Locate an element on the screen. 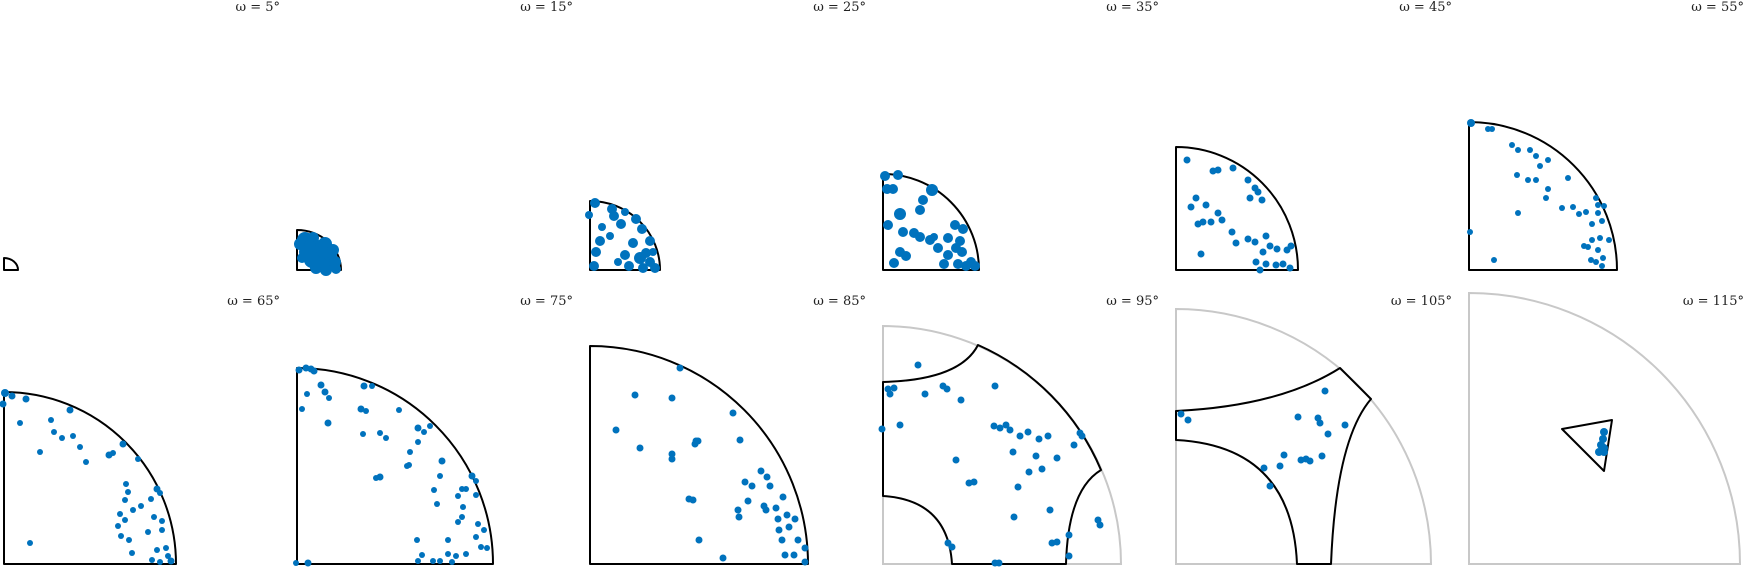 Image resolution: width=1744 pixels, height=570 pixels. panel-omega-95: ω = 95° is located at coordinates (1018, 430).